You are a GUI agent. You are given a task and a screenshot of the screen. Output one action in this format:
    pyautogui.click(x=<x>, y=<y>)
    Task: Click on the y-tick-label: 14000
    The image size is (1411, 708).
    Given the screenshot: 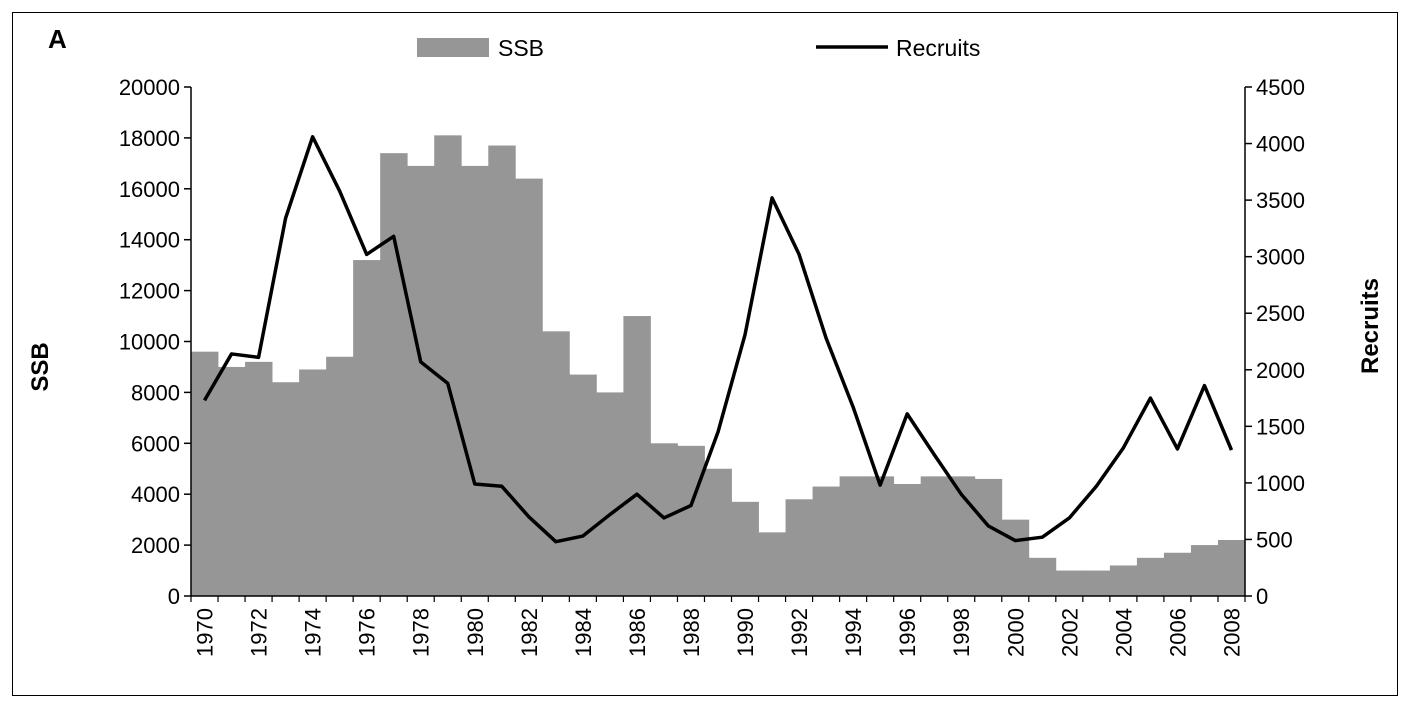 What is the action you would take?
    pyautogui.click(x=149, y=240)
    